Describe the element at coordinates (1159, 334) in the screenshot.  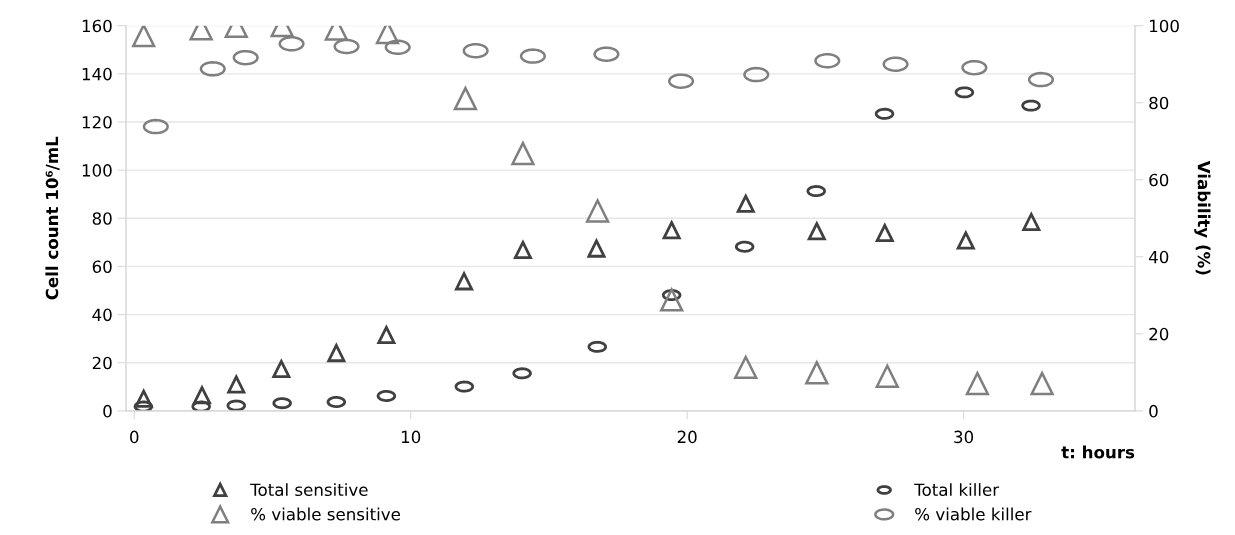
I see `y2-tick-label: 20` at that location.